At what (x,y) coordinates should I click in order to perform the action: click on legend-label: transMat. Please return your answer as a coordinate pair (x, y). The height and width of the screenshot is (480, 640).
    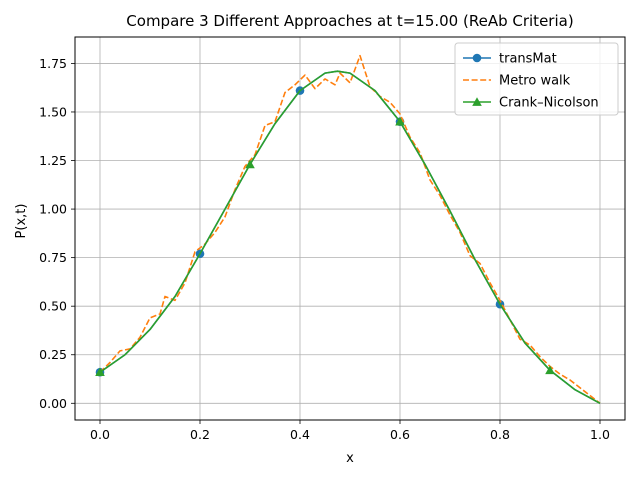
    Looking at the image, I should click on (528, 59).